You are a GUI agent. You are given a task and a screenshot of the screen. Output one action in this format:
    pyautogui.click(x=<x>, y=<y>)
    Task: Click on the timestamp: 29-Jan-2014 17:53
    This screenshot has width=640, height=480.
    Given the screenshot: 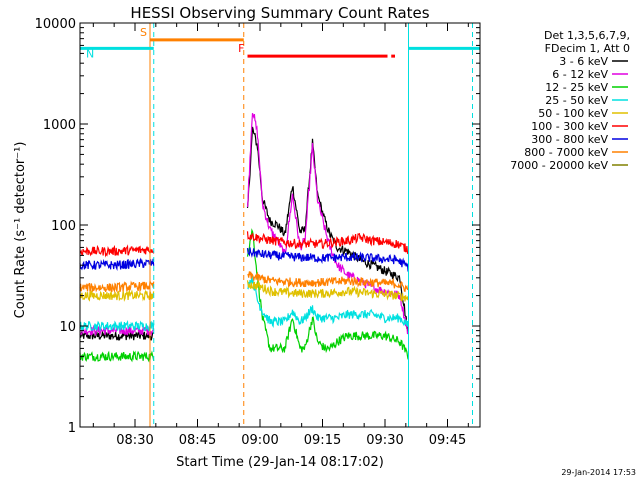 What is the action you would take?
    pyautogui.click(x=598, y=472)
    